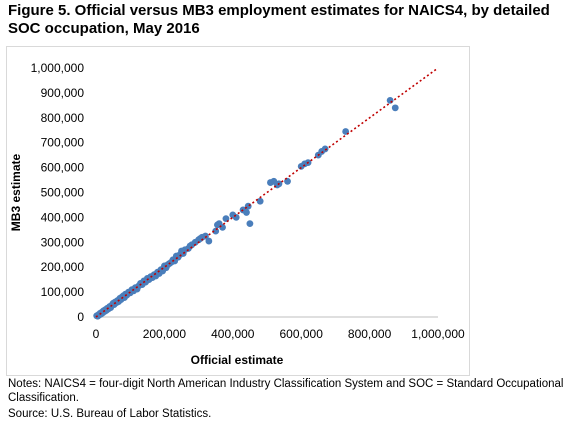 The image size is (570, 421). Describe the element at coordinates (63, 292) in the screenshot. I see `y-tick-label: 100,000` at that location.